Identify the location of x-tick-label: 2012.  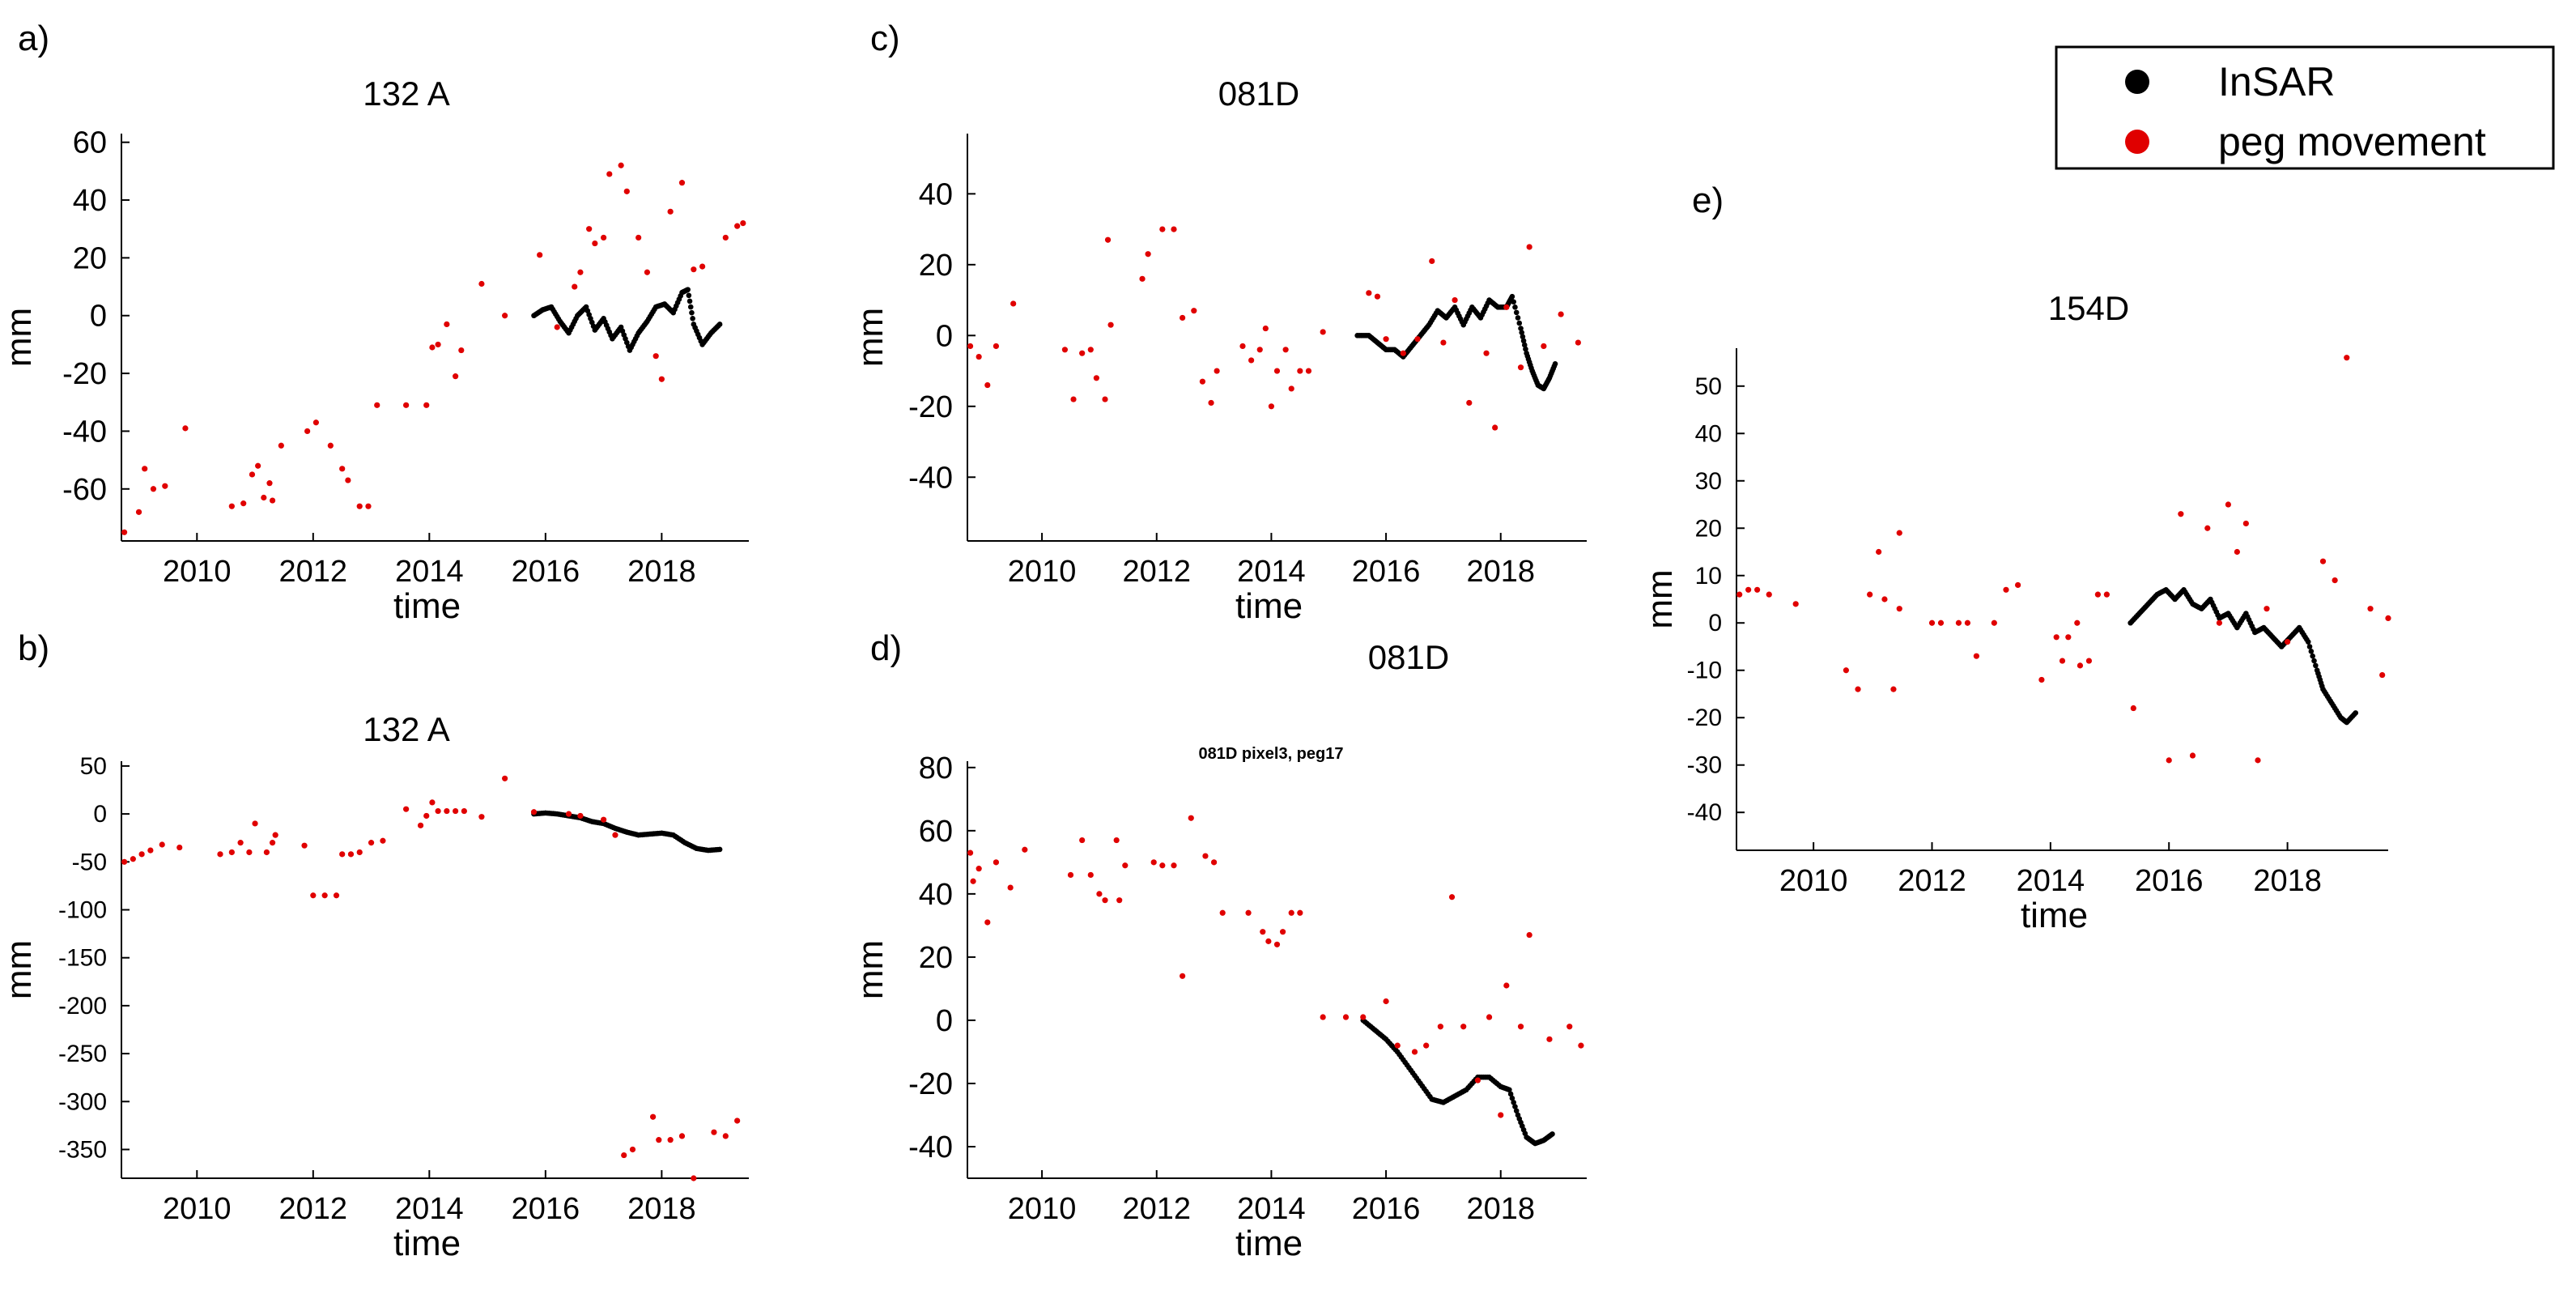
(313, 572).